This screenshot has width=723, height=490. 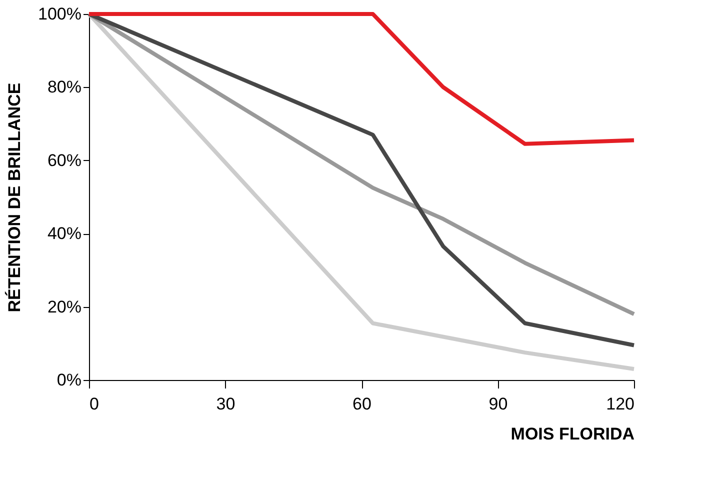 What do you see at coordinates (620, 404) in the screenshot?
I see `x-tick-label: 120` at bounding box center [620, 404].